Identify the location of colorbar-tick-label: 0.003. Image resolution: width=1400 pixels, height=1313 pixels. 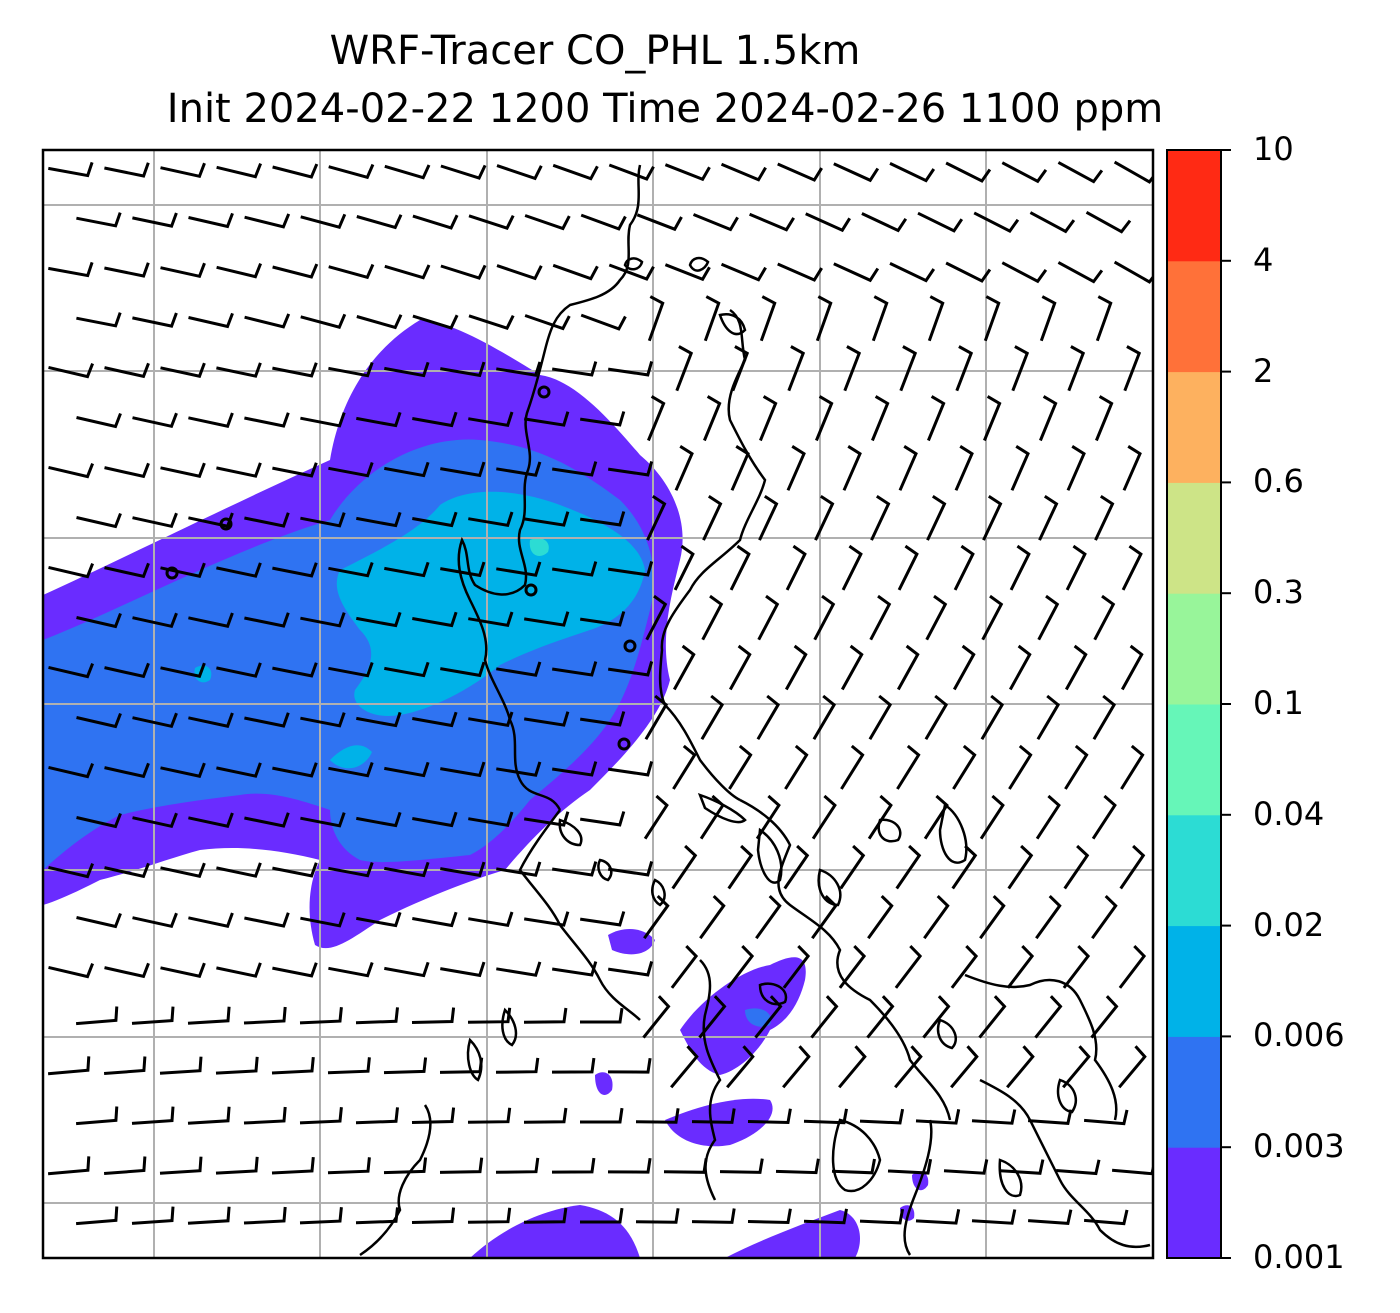
(1299, 1146).